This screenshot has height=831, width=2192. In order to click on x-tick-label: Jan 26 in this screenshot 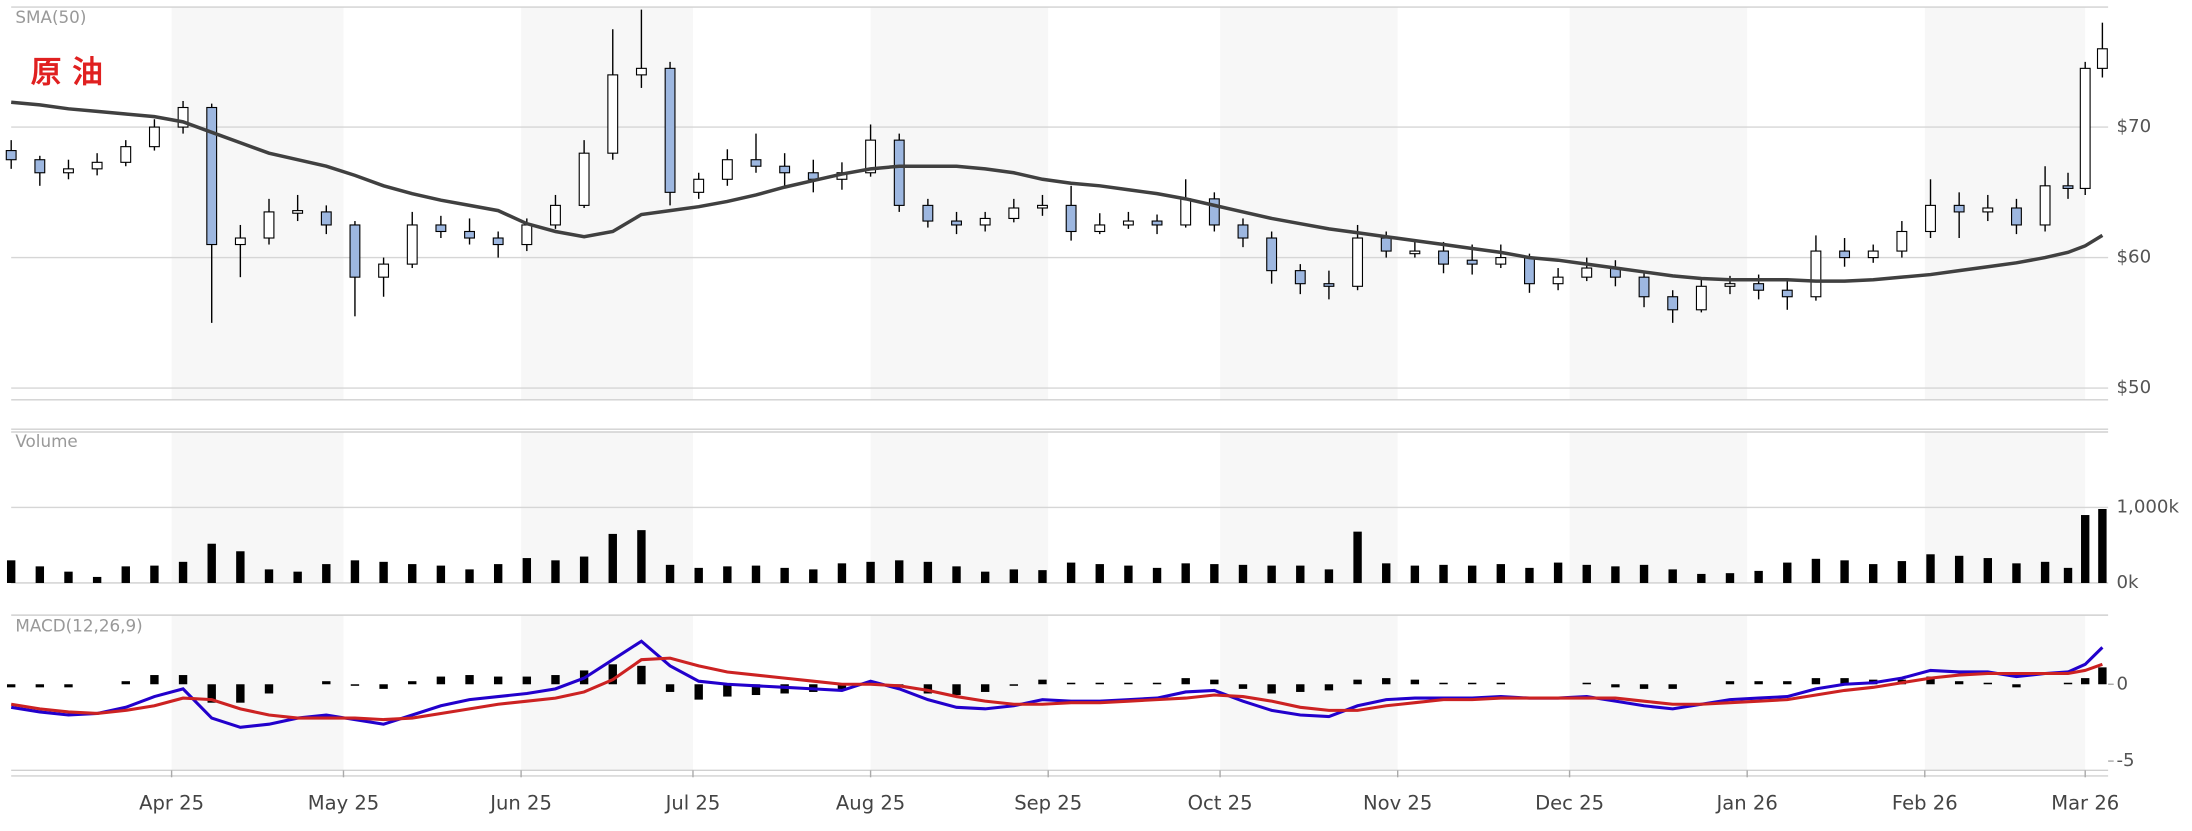, I will do `click(1746, 802)`.